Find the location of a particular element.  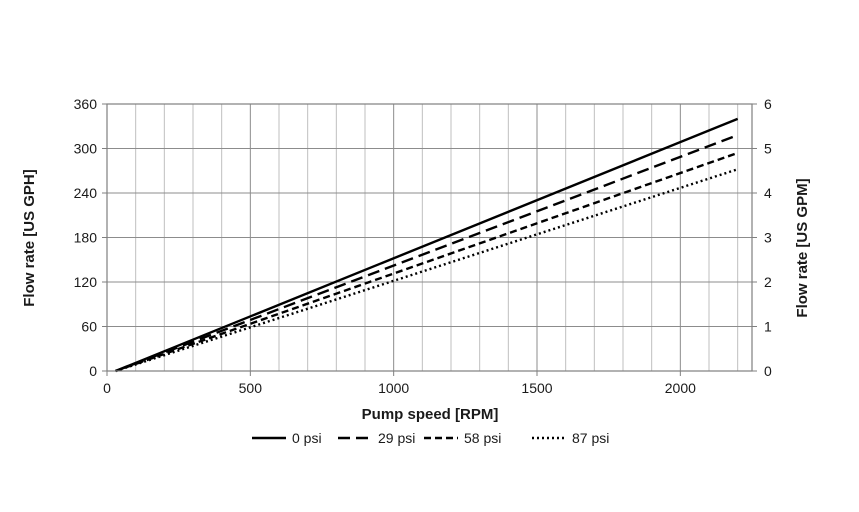

x-tick-label: 500 is located at coordinates (251, 388).